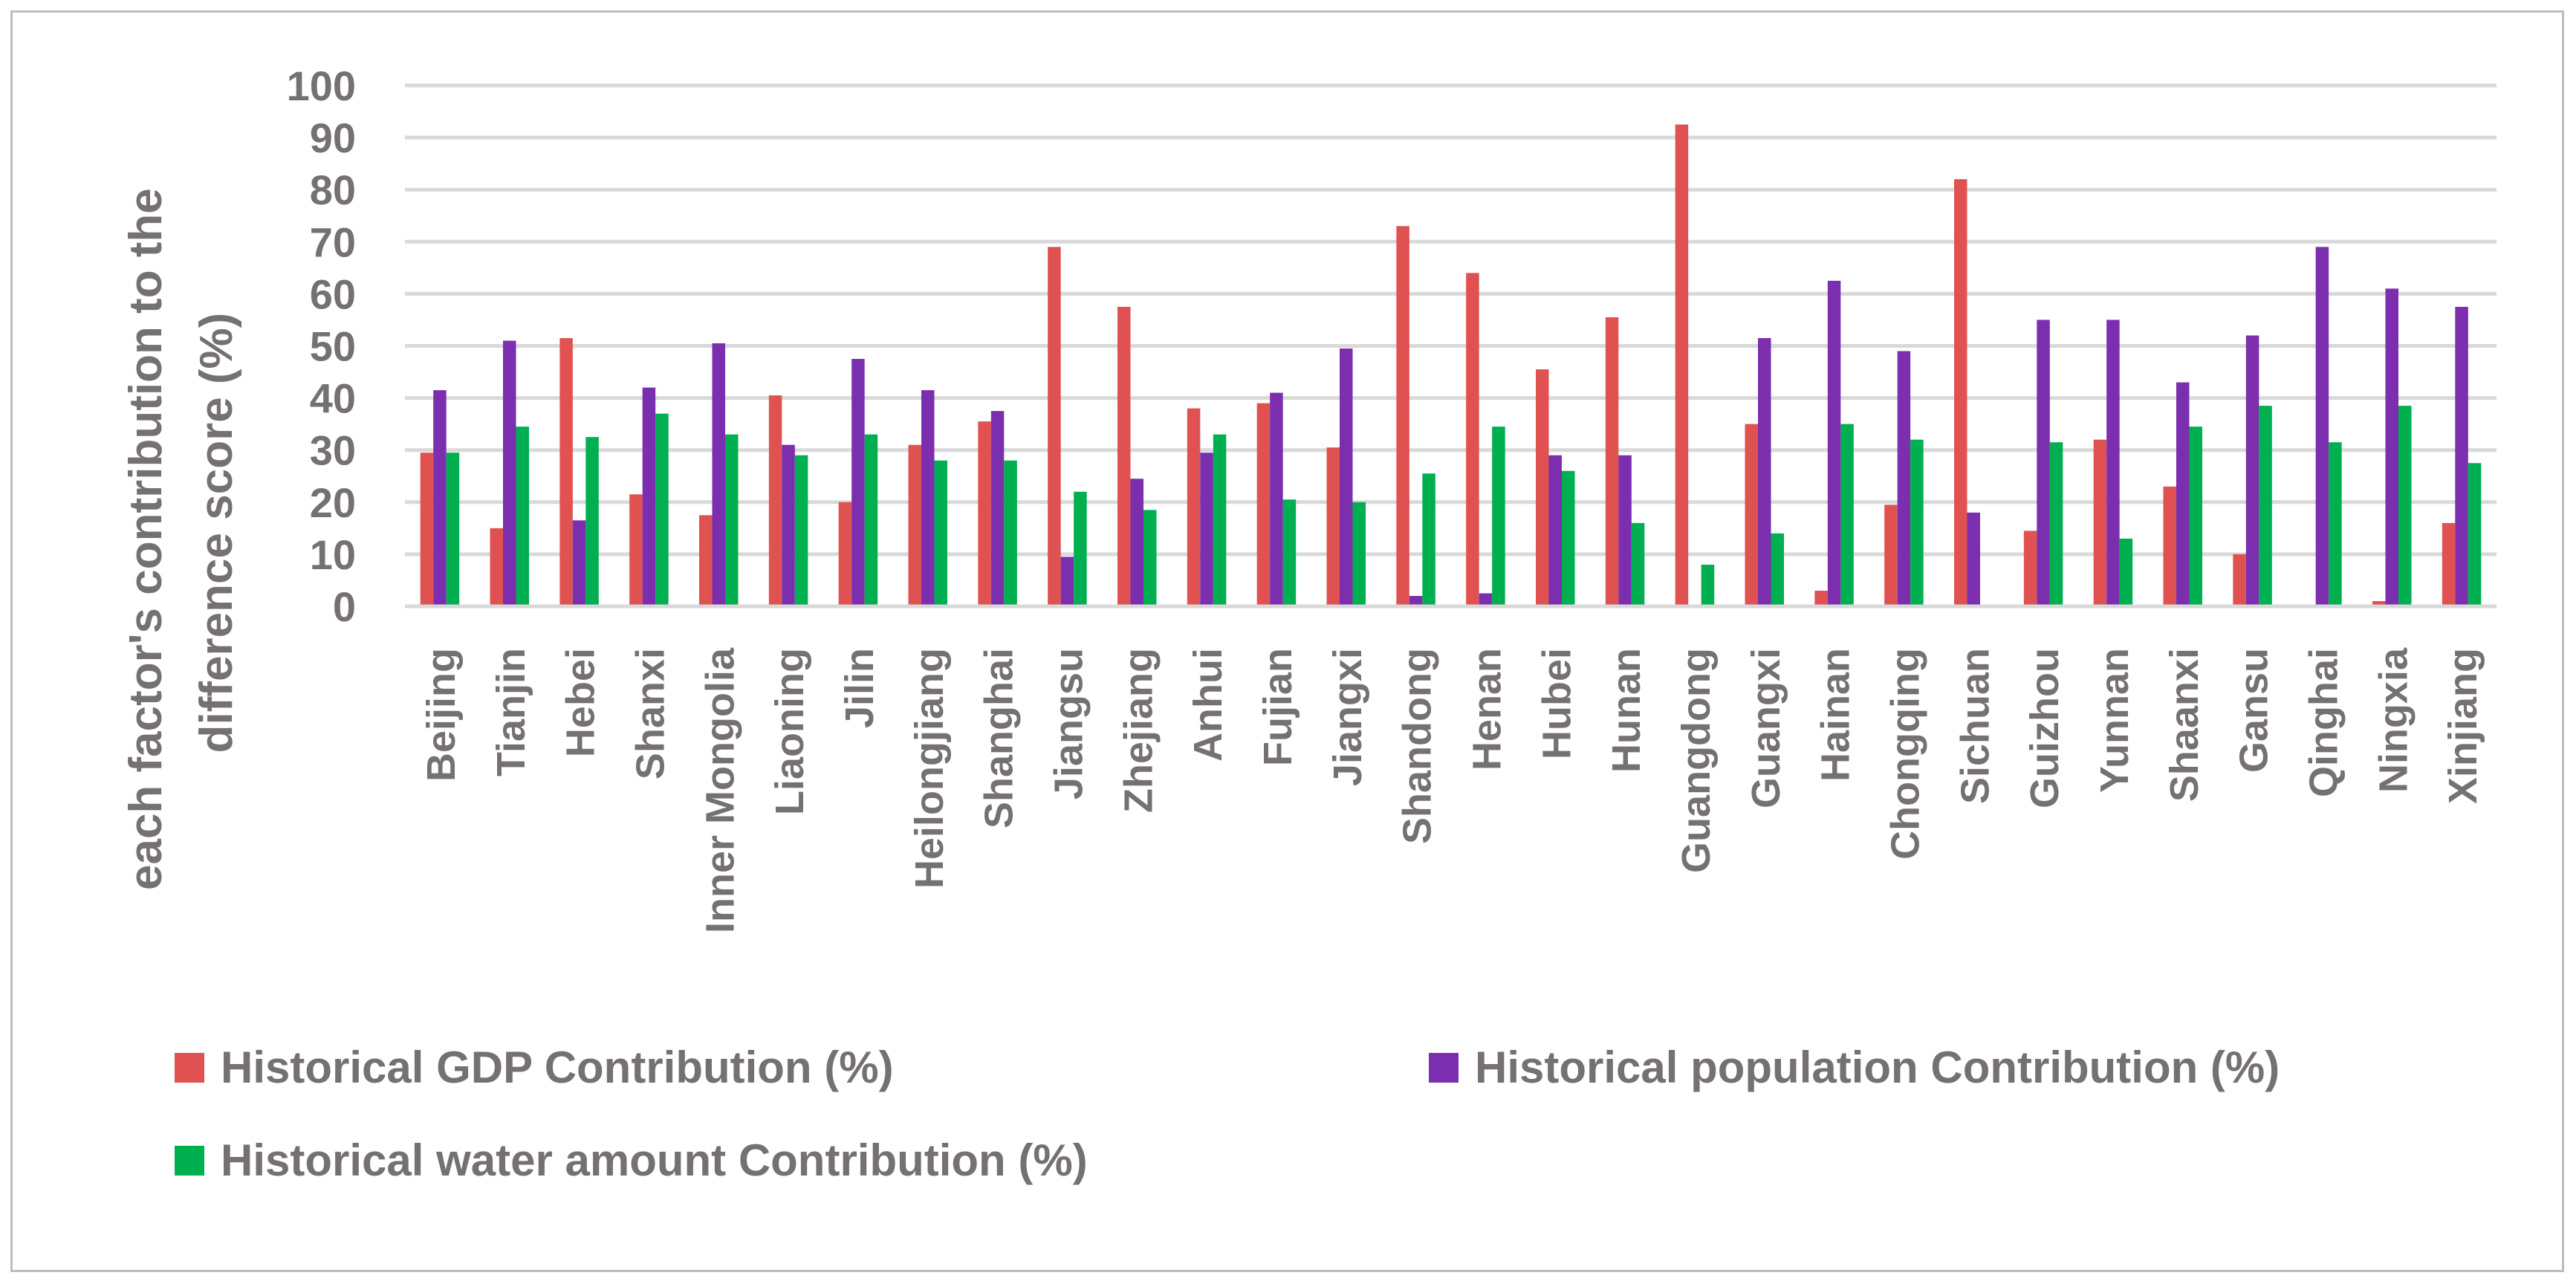  What do you see at coordinates (1568, 538) in the screenshot?
I see `bar-water-hubei` at bounding box center [1568, 538].